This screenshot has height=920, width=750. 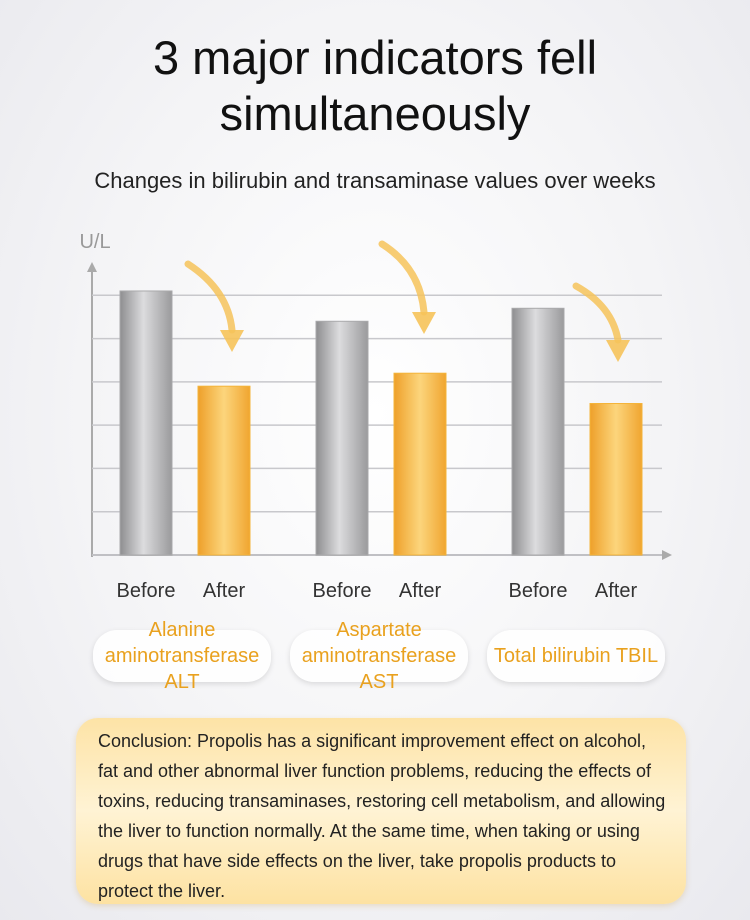 What do you see at coordinates (375, 85) in the screenshot?
I see `chart-title: 3 major indicators fell simultaneously` at bounding box center [375, 85].